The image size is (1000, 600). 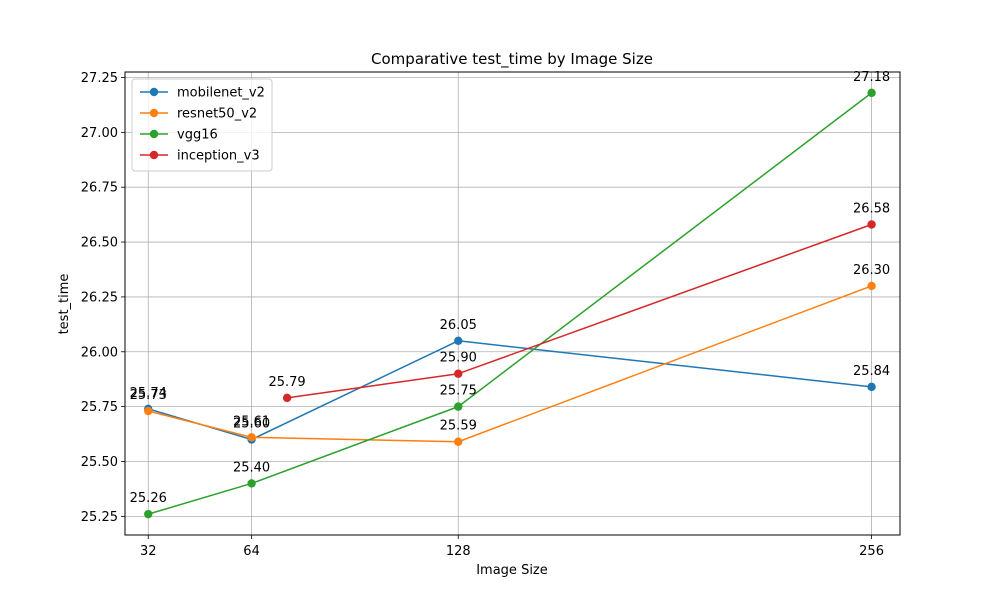 I want to click on chart-title: Comparative test_time by Image Size, so click(x=512, y=59).